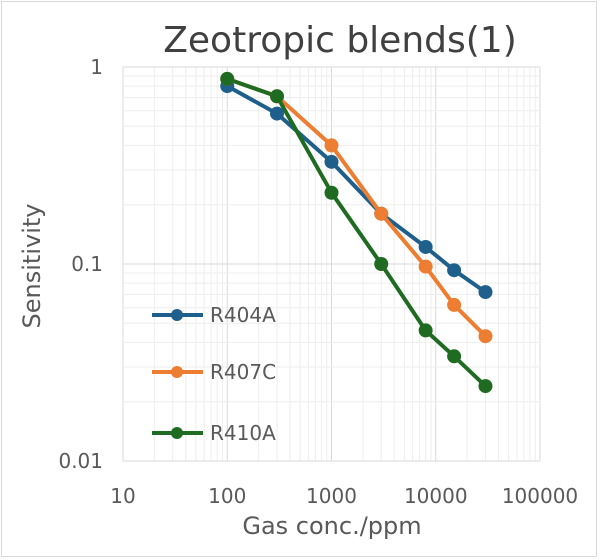 The width and height of the screenshot is (600, 560). I want to click on x-tick-label: 10000, so click(436, 496).